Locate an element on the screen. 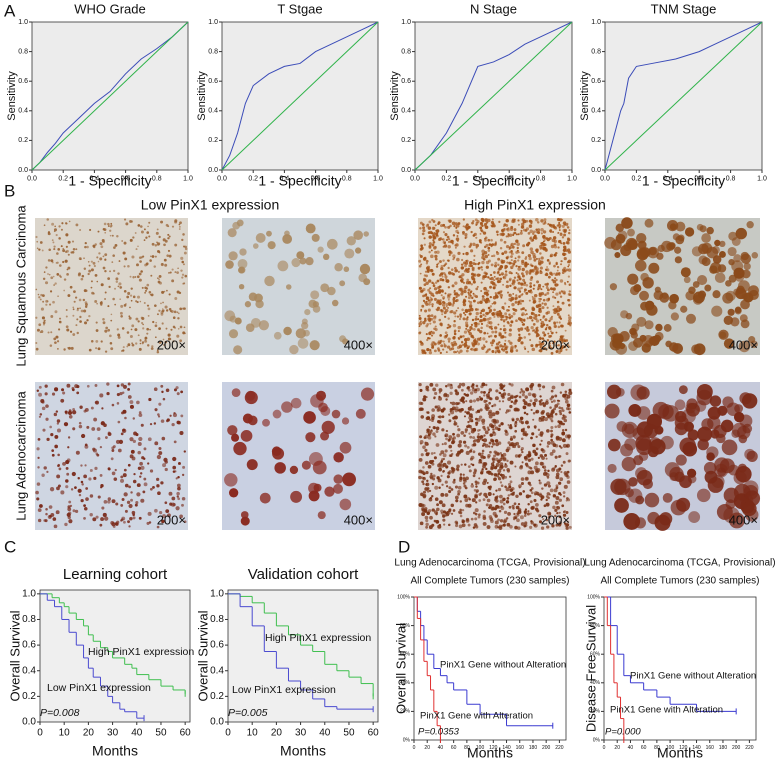  x-tick-label: 0 is located at coordinates (414, 748).